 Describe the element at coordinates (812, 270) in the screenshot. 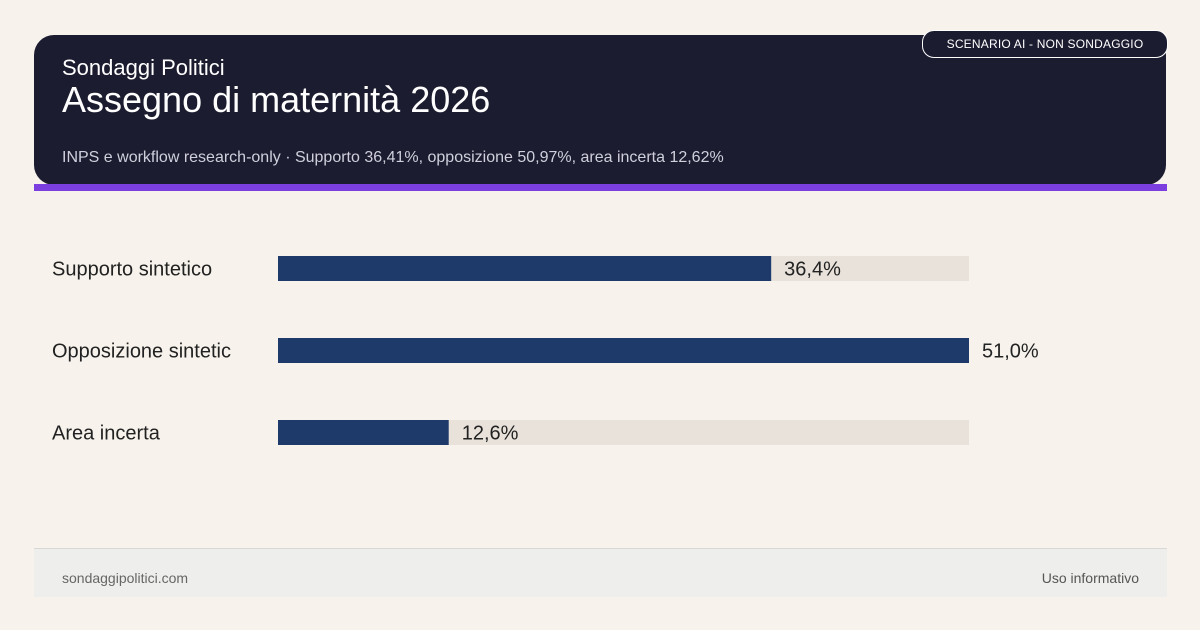

I see `value-label: 36,4%` at that location.